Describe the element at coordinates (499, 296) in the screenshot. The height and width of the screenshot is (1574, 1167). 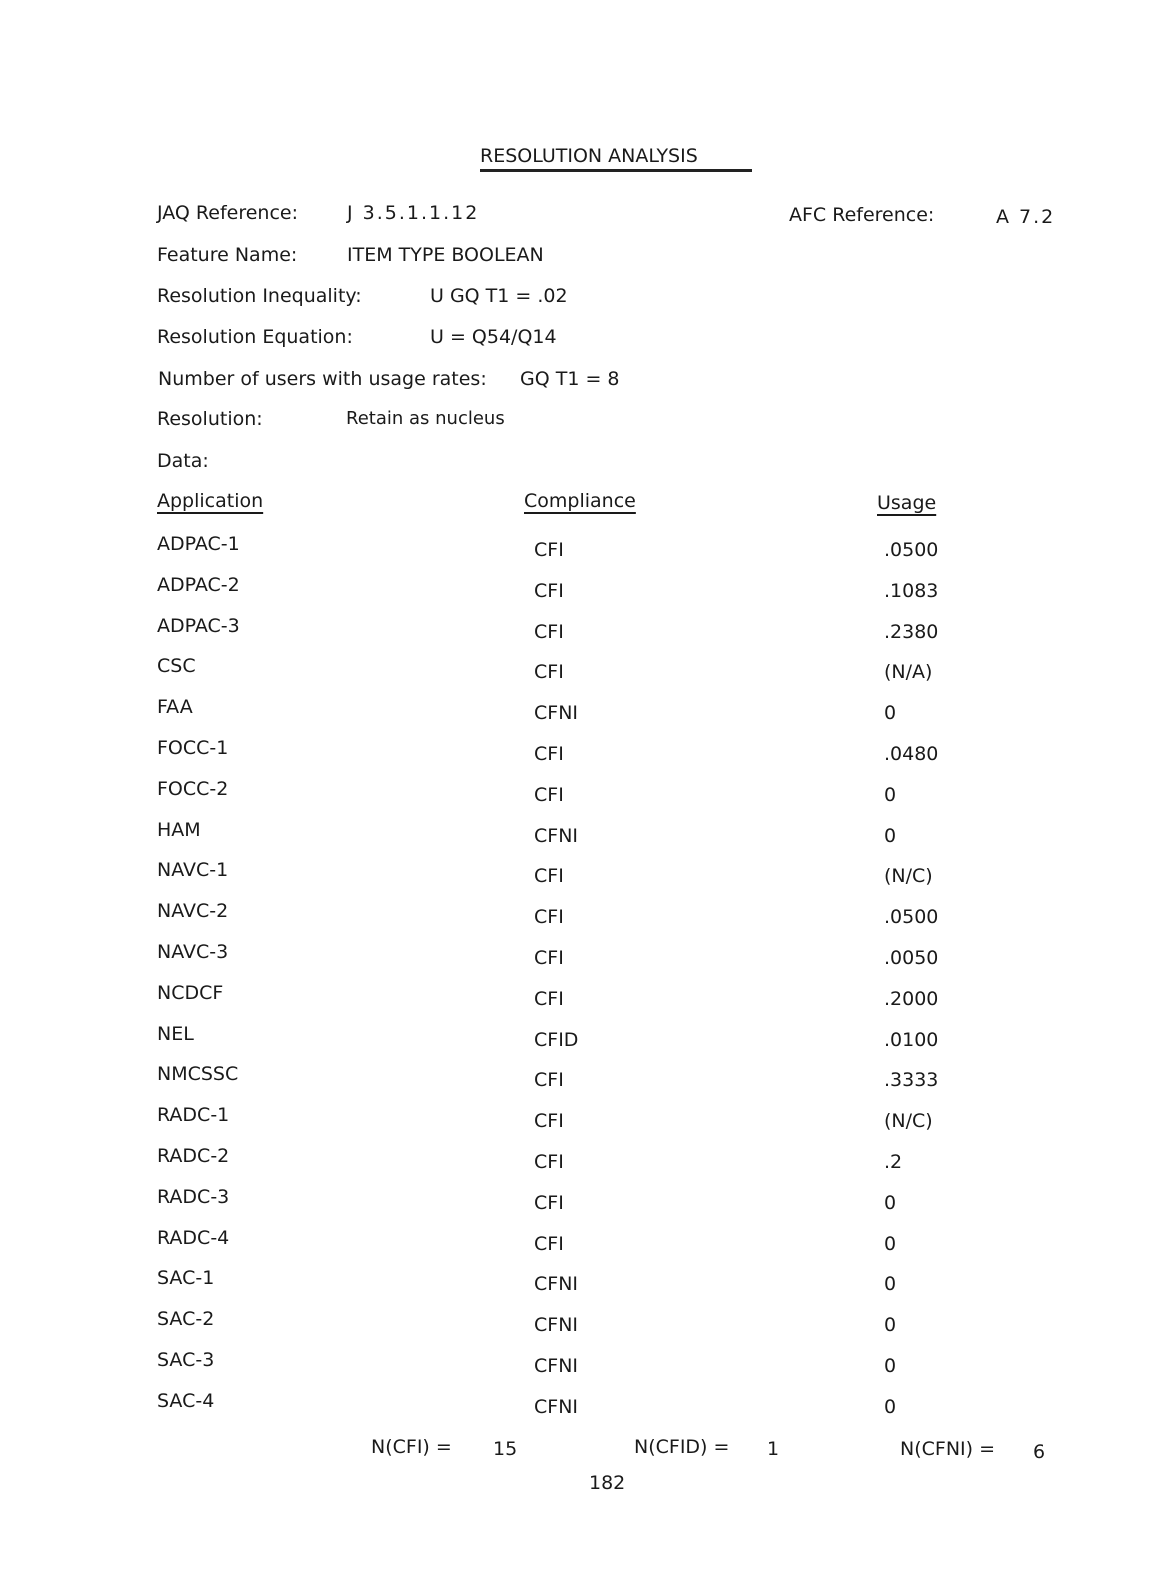
I see `inequality-value: U GQ T1 = .02` at that location.